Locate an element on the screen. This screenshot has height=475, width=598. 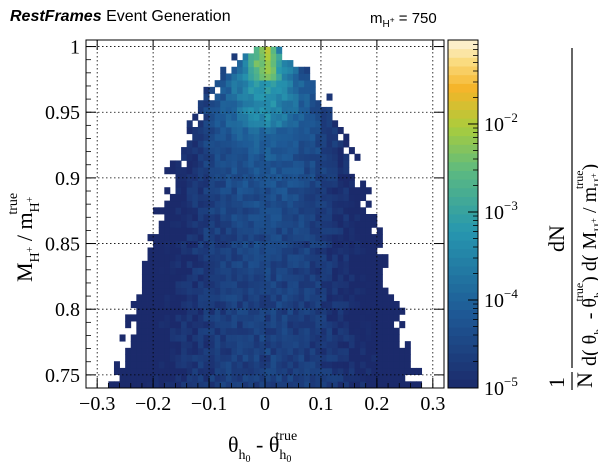
y-tick-label: 0.95 is located at coordinates (62, 113).